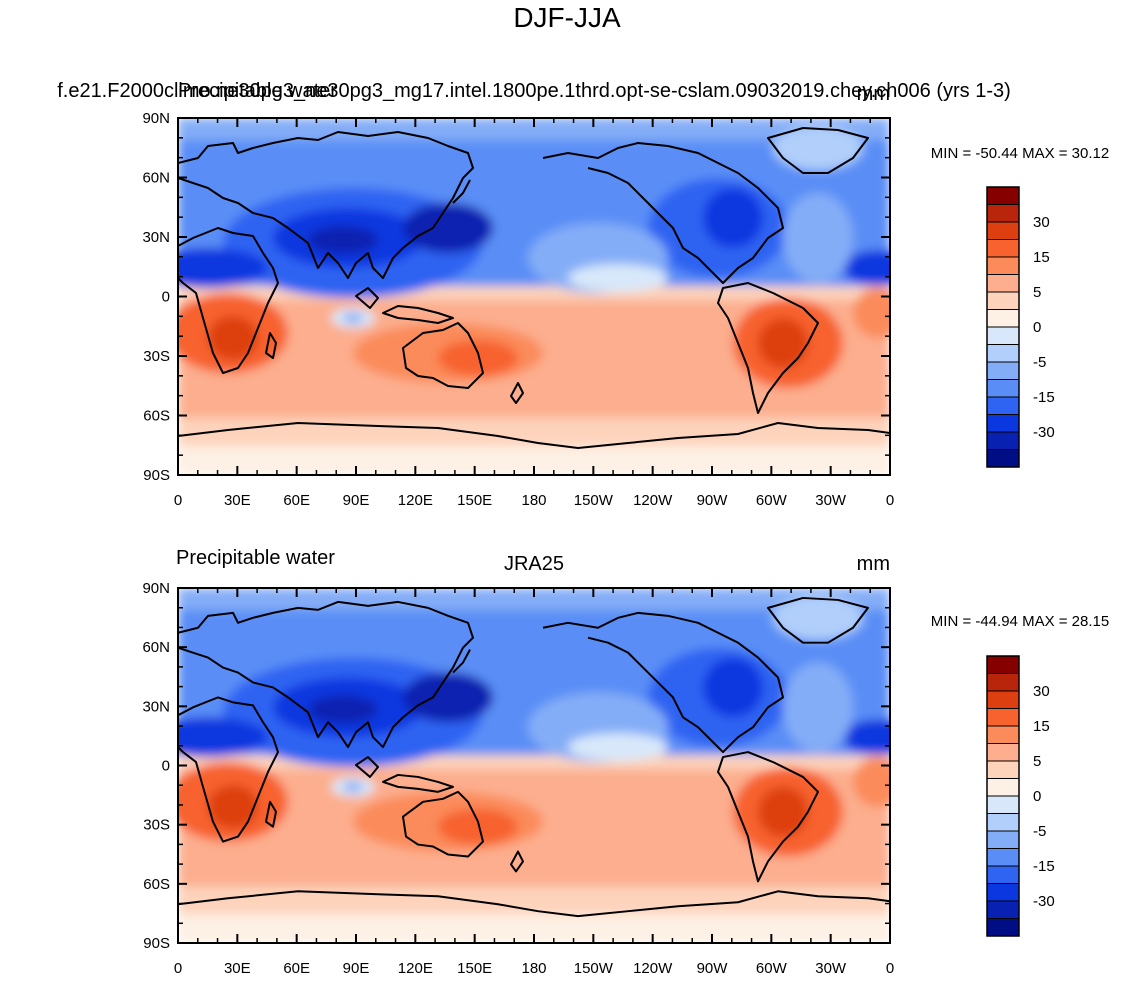  What do you see at coordinates (1020, 153) in the screenshot?
I see `panel-1-stats: MIN = -50.44 MAX = 30.12` at bounding box center [1020, 153].